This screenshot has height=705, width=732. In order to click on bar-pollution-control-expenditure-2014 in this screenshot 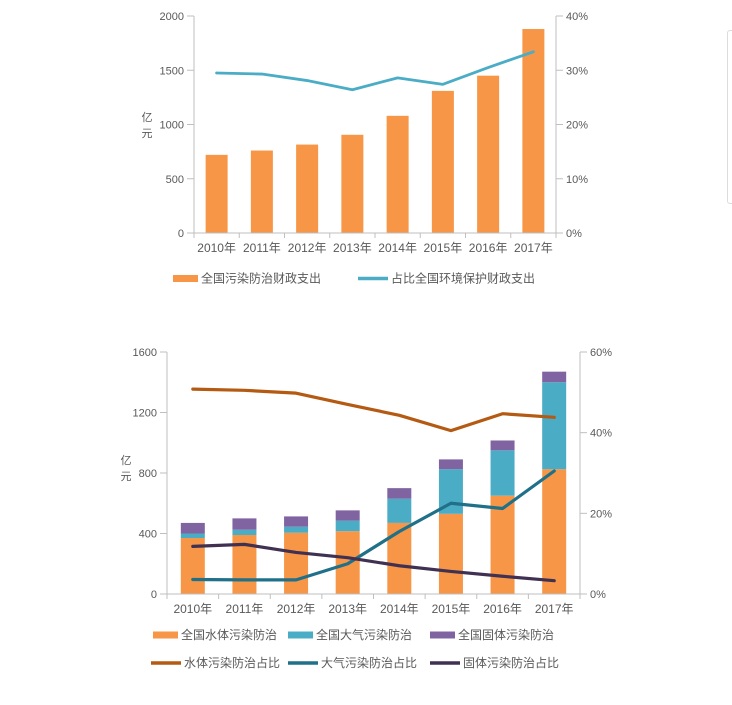, I will do `click(397, 174)`.